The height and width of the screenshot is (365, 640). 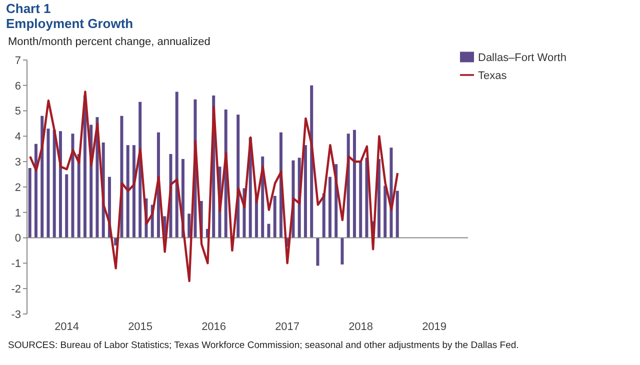 I want to click on y-tick-label: 6, so click(x=17, y=86).